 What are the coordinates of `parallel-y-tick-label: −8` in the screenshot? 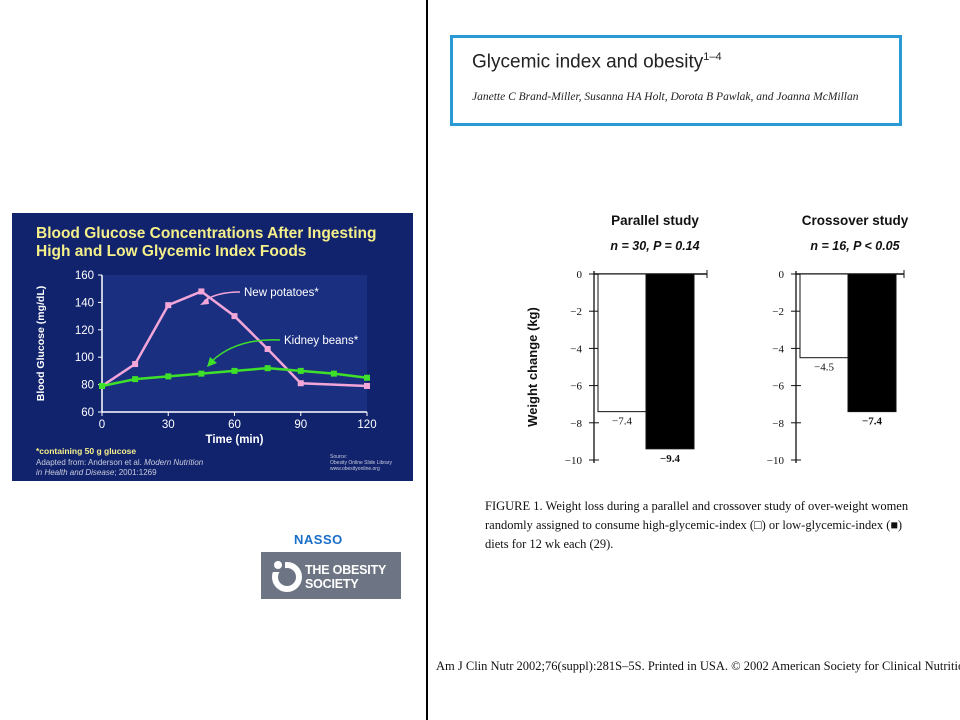 It's located at (576, 424).